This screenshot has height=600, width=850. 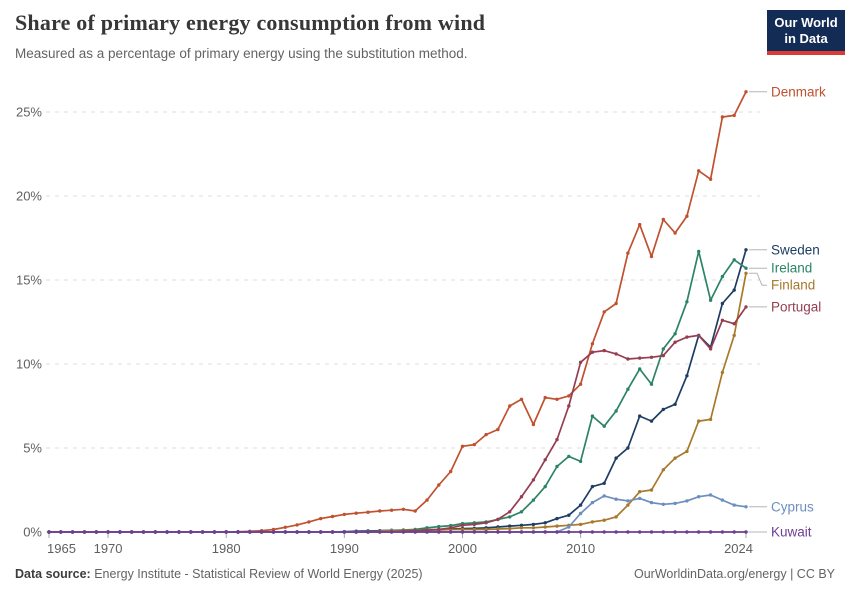 I want to click on series-markers-kuwait, so click(x=397, y=532).